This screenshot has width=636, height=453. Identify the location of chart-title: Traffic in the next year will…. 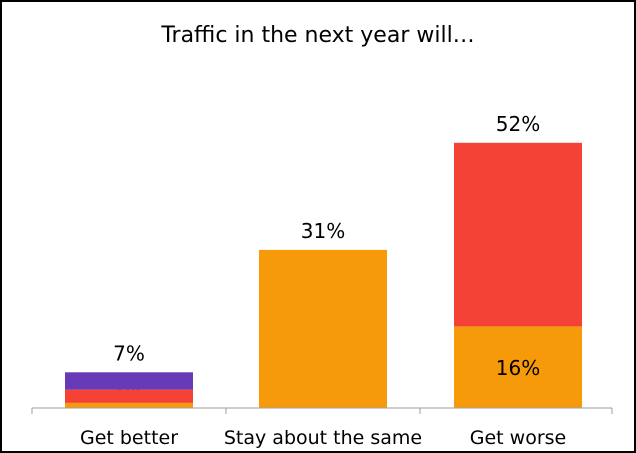
(317, 35).